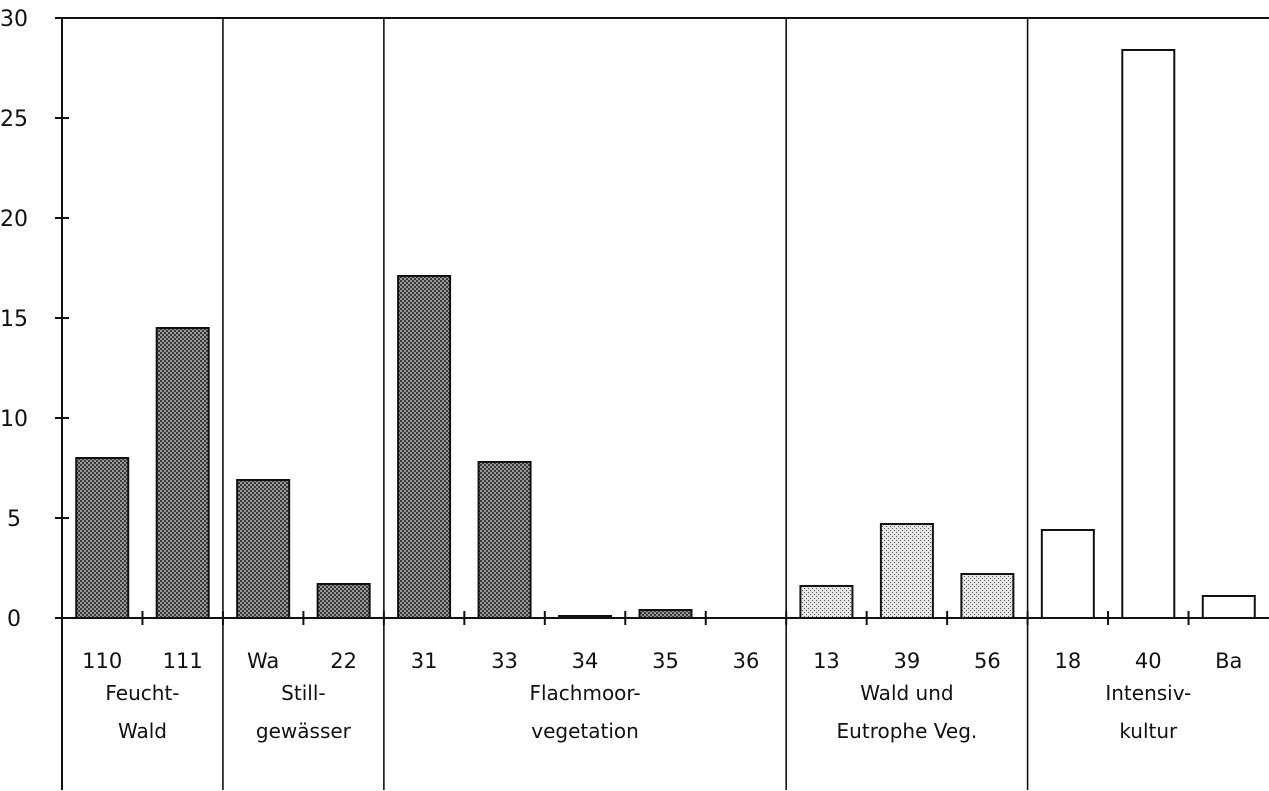 This screenshot has height=791, width=1269. What do you see at coordinates (102, 661) in the screenshot?
I see `x-tick-label: 110` at bounding box center [102, 661].